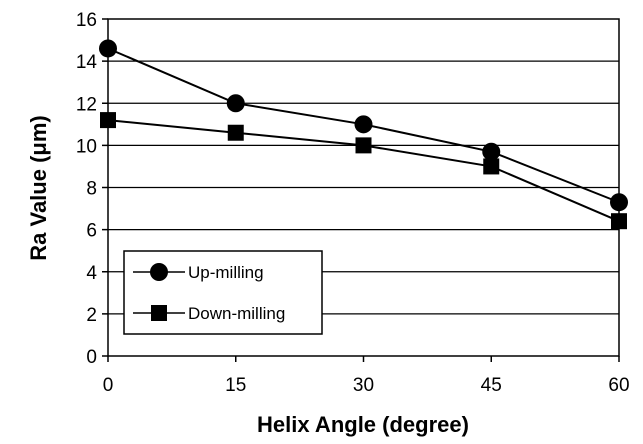 This screenshot has height=444, width=643. What do you see at coordinates (91, 231) in the screenshot?
I see `y-tick-label: 6` at bounding box center [91, 231].